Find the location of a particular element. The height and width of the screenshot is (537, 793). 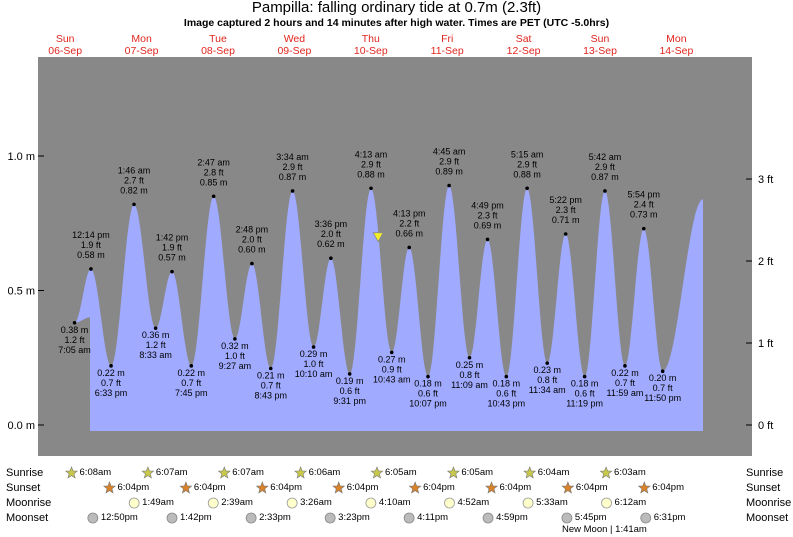

tide-extreme-label: 0.29 m is located at coordinates (314, 354).